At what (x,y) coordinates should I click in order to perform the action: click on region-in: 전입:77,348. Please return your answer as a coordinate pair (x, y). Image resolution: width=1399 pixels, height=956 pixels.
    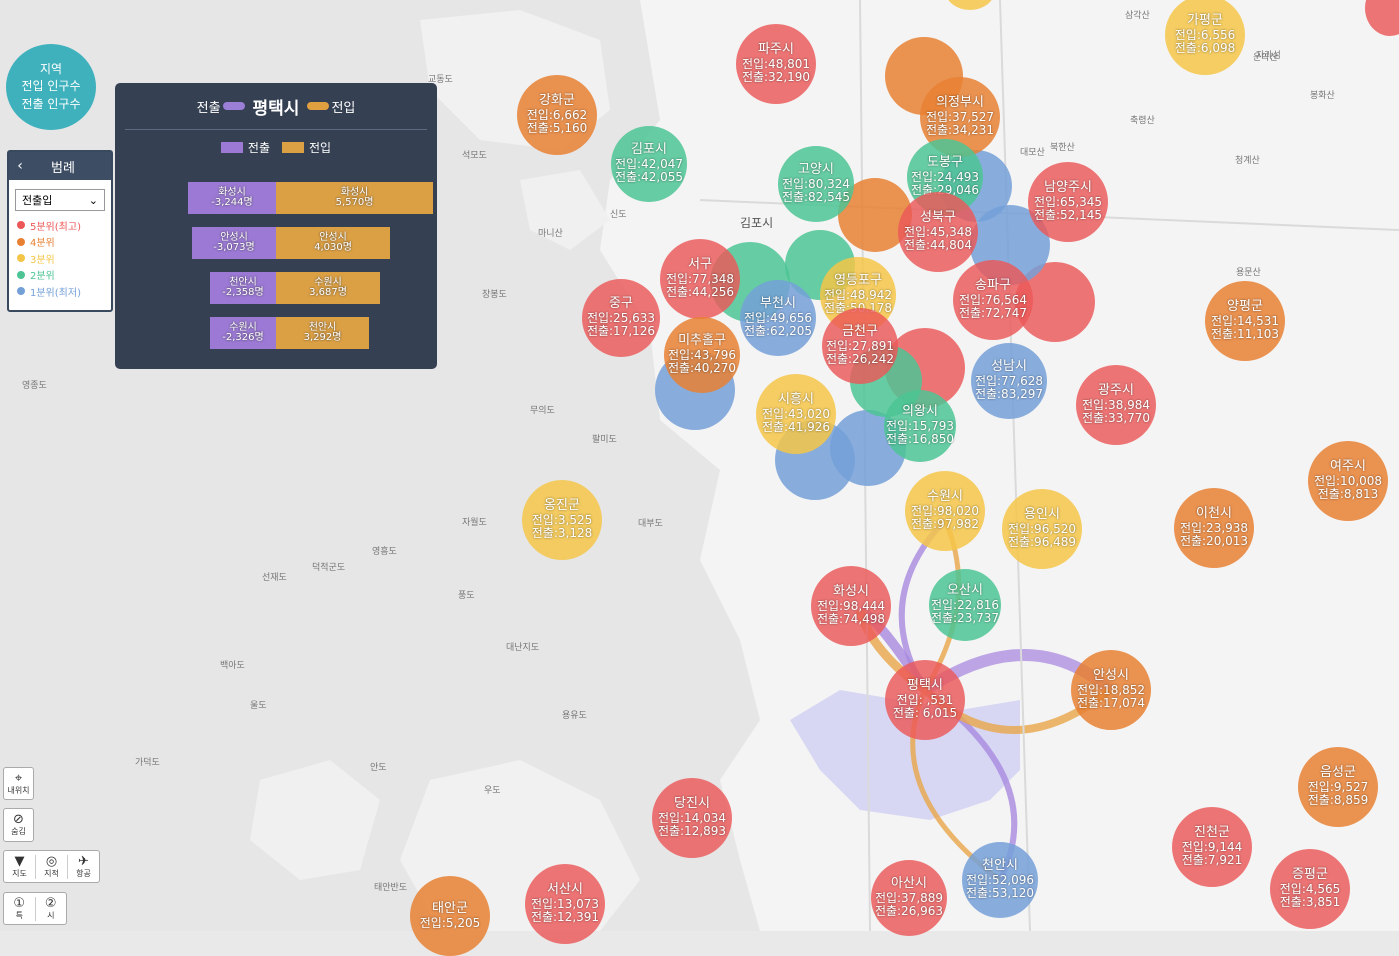
    Looking at the image, I should click on (700, 278).